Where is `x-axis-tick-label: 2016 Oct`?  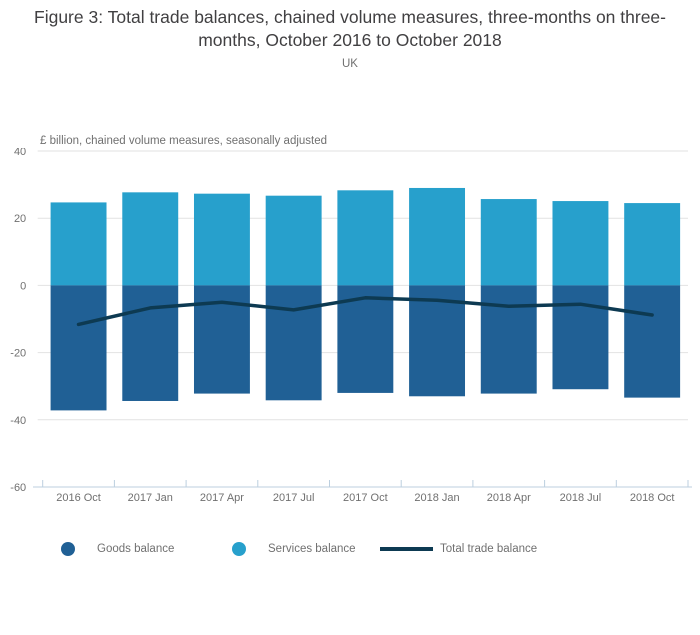
x-axis-tick-label: 2016 Oct is located at coordinates (78, 498).